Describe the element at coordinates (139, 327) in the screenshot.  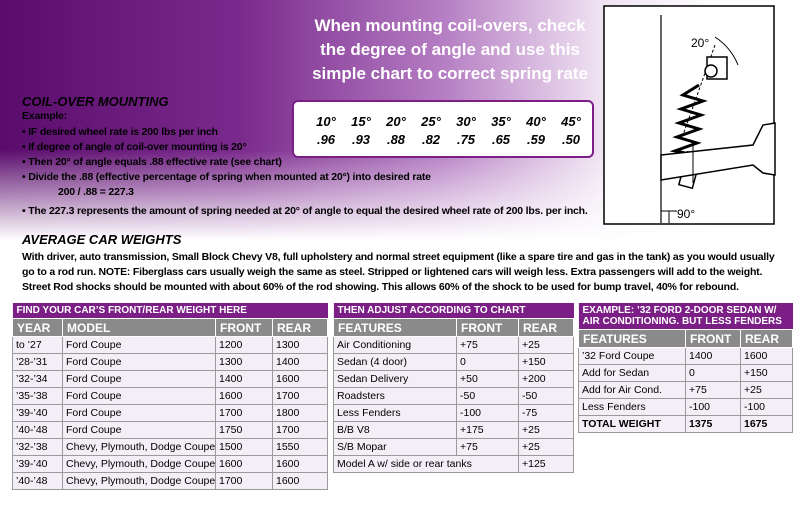
I see `column-header: MODEL` at that location.